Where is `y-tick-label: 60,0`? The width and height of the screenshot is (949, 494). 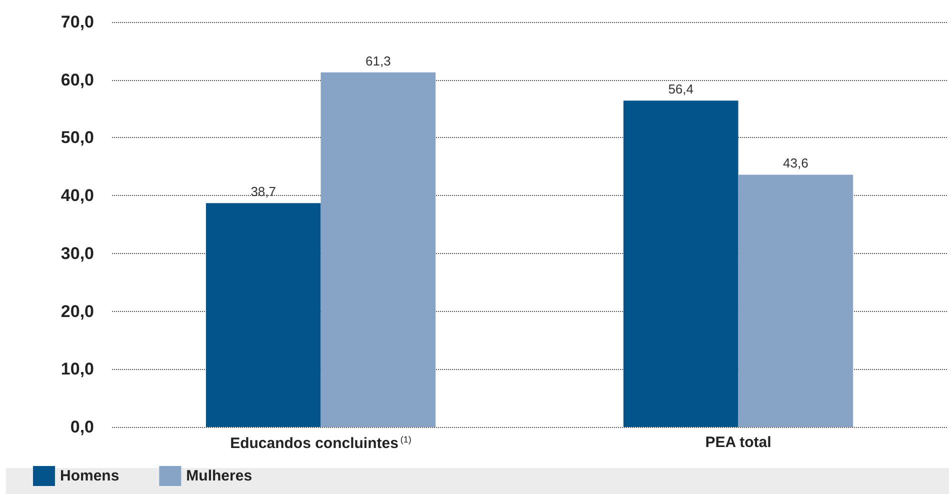
y-tick-label: 60,0 is located at coordinates (77, 80).